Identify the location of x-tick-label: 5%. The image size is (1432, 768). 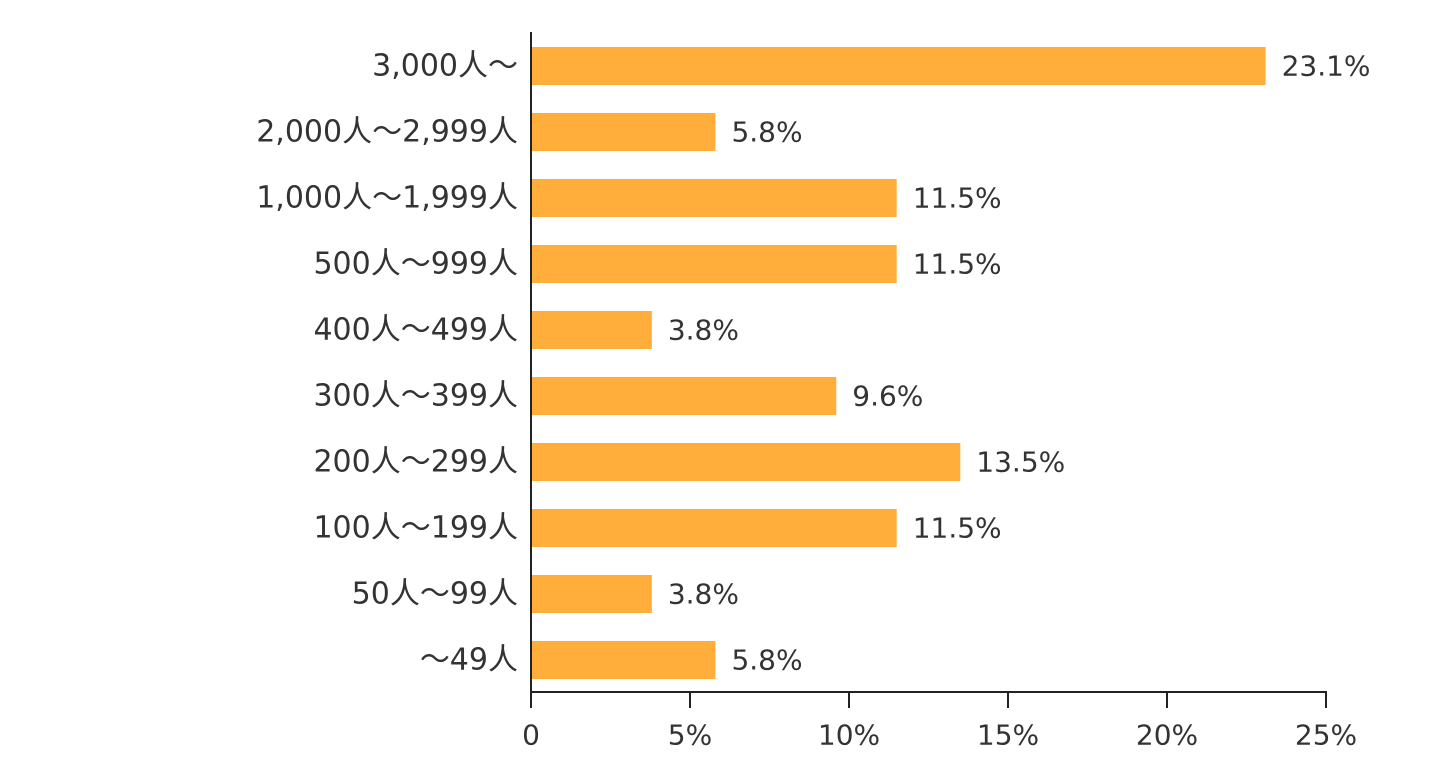
(690, 735).